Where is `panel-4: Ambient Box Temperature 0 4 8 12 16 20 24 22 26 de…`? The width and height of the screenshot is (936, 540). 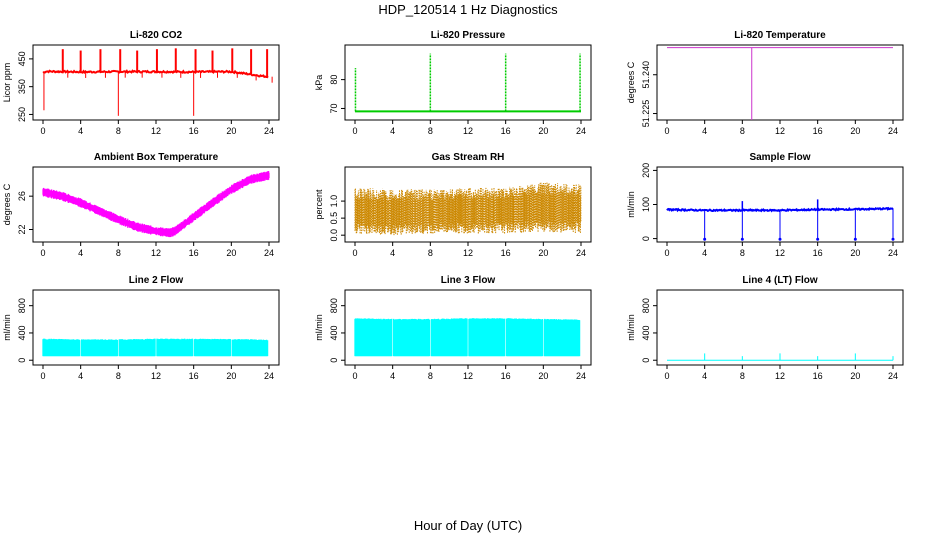
panel-4: Ambient Box Temperature 0 4 8 12 16 20 24 22 26 de… is located at coordinates (141, 205).